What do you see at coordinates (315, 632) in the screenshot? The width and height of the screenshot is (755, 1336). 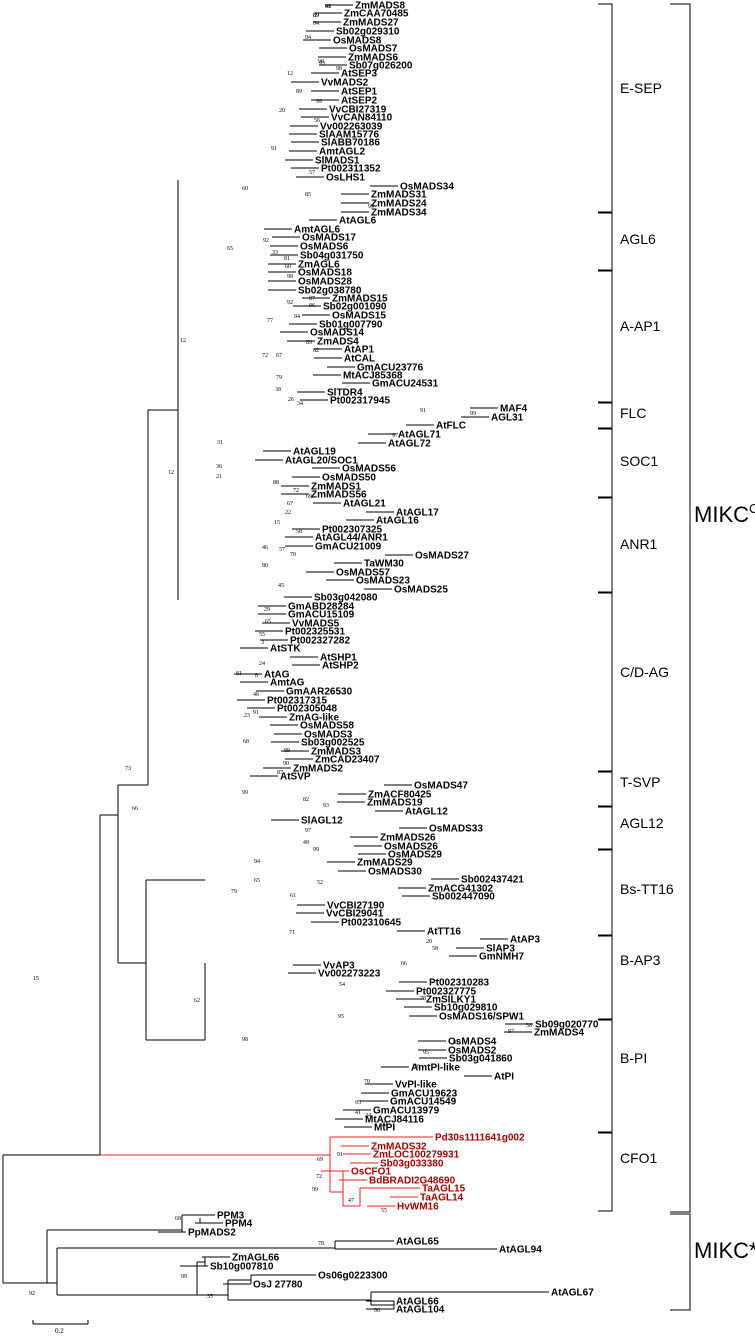 I see `taxon-label: Pt002325531` at bounding box center [315, 632].